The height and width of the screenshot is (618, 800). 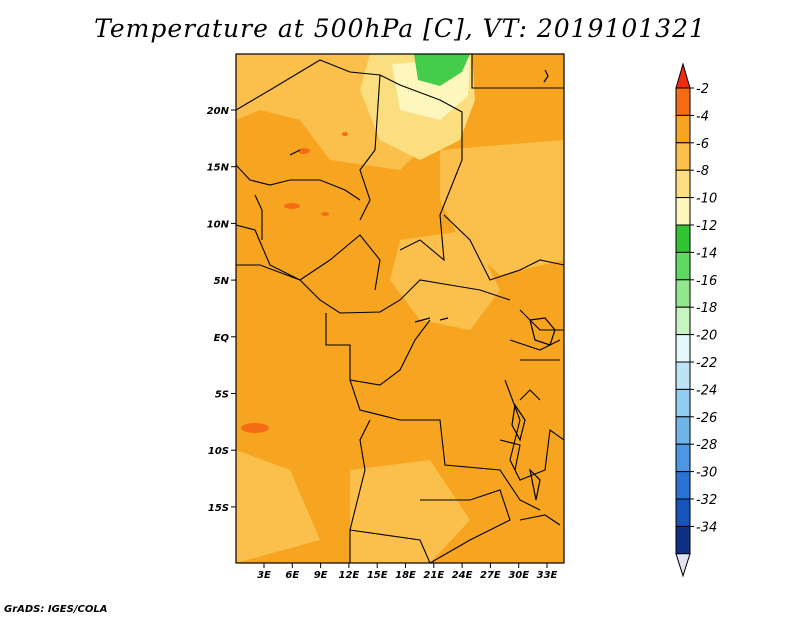 I want to click on colorbar-label: -10, so click(x=706, y=199).